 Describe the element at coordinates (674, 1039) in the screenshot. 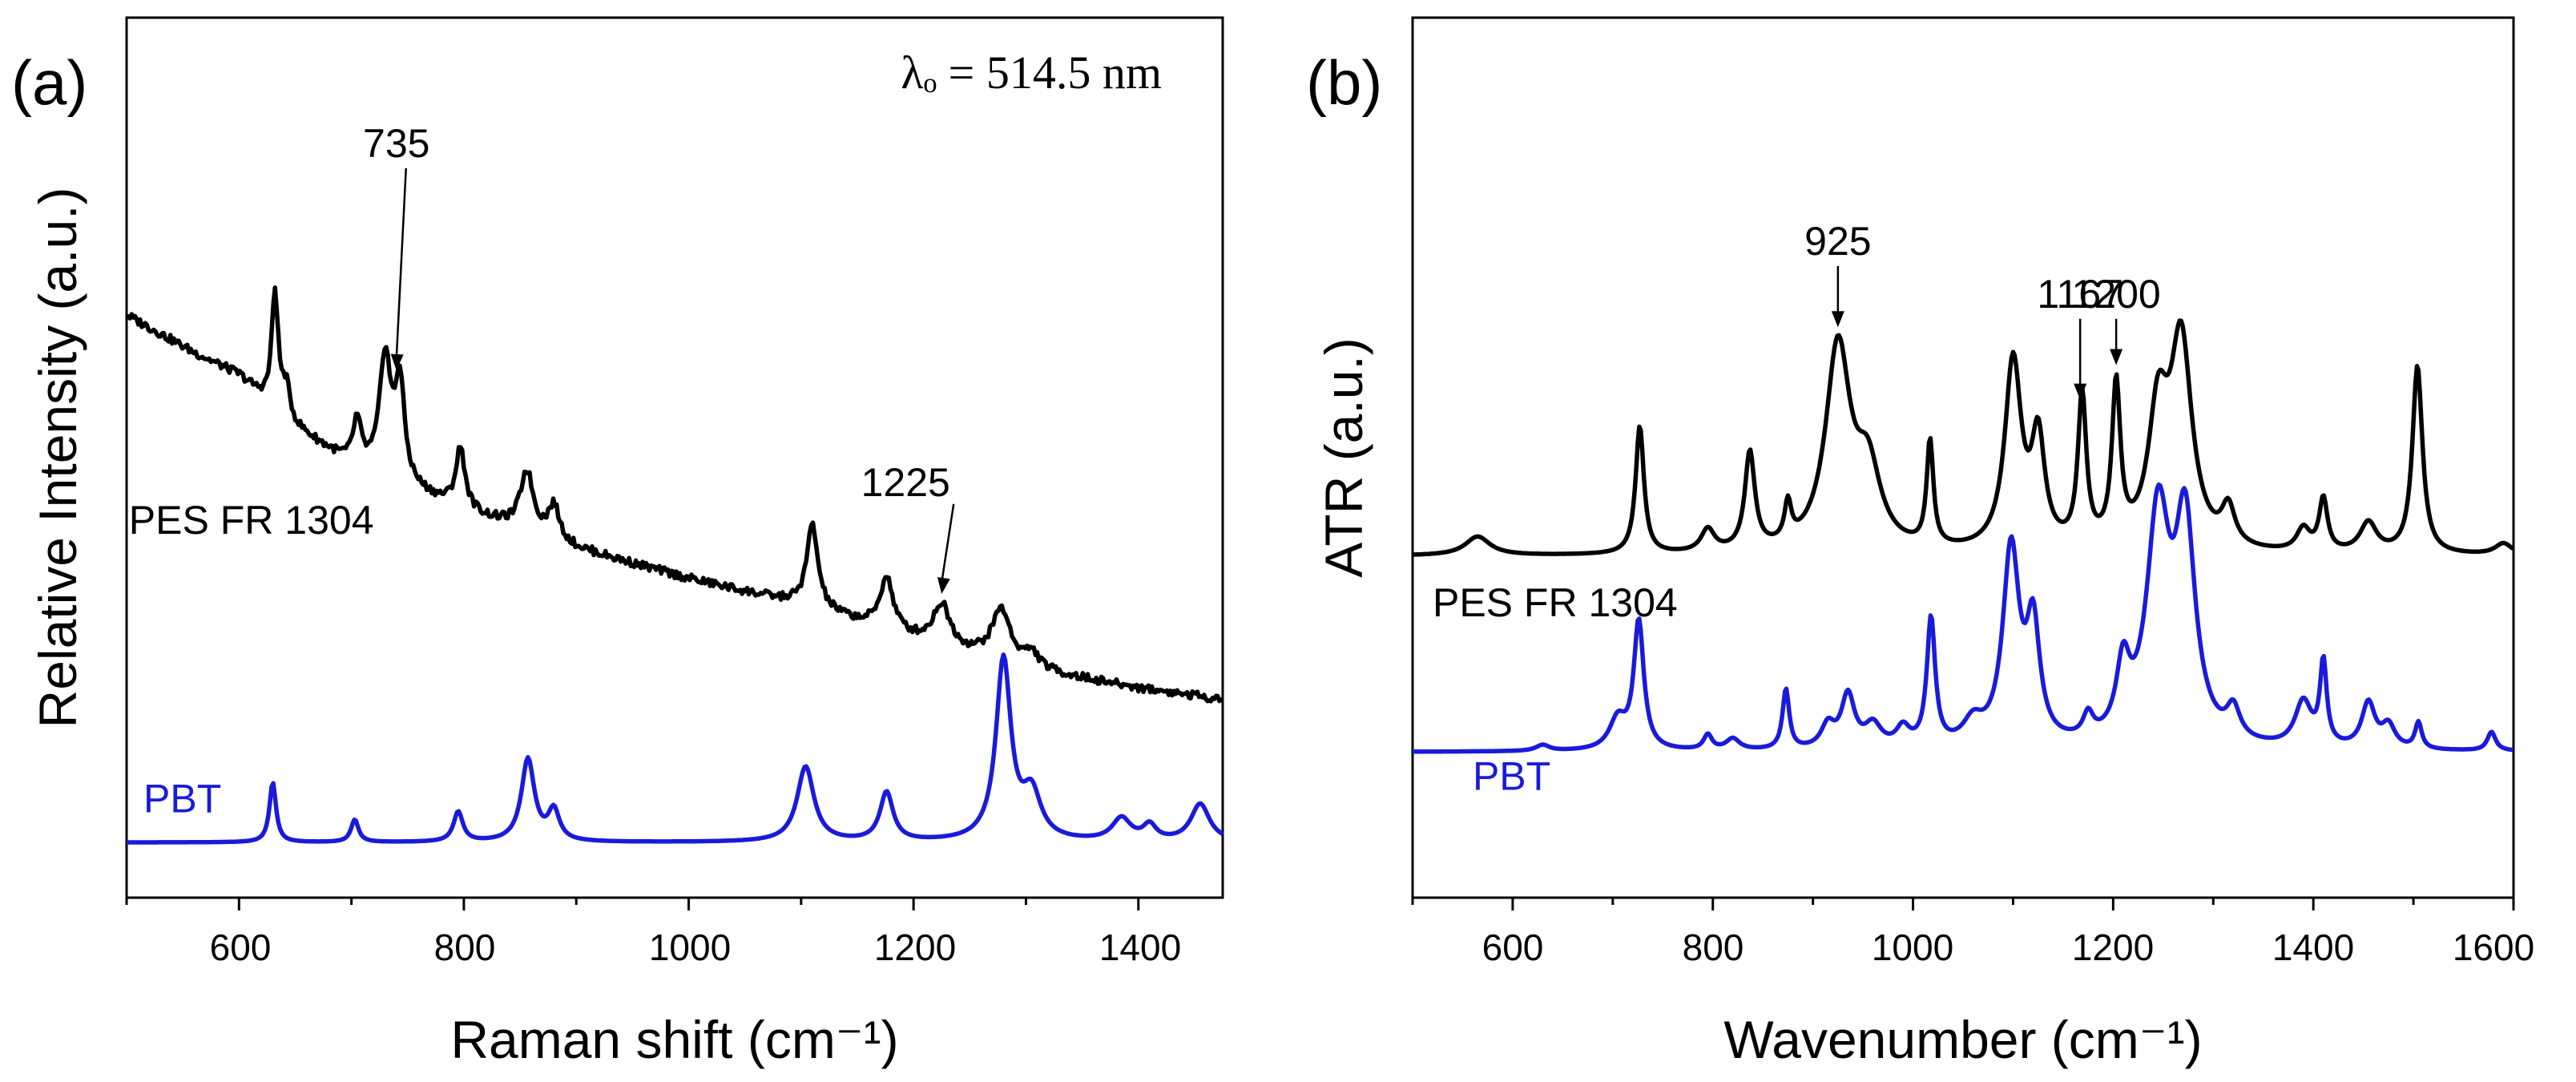

I see `panel-a-x-axis-title: Raman shift (cm⁻¹)` at that location.